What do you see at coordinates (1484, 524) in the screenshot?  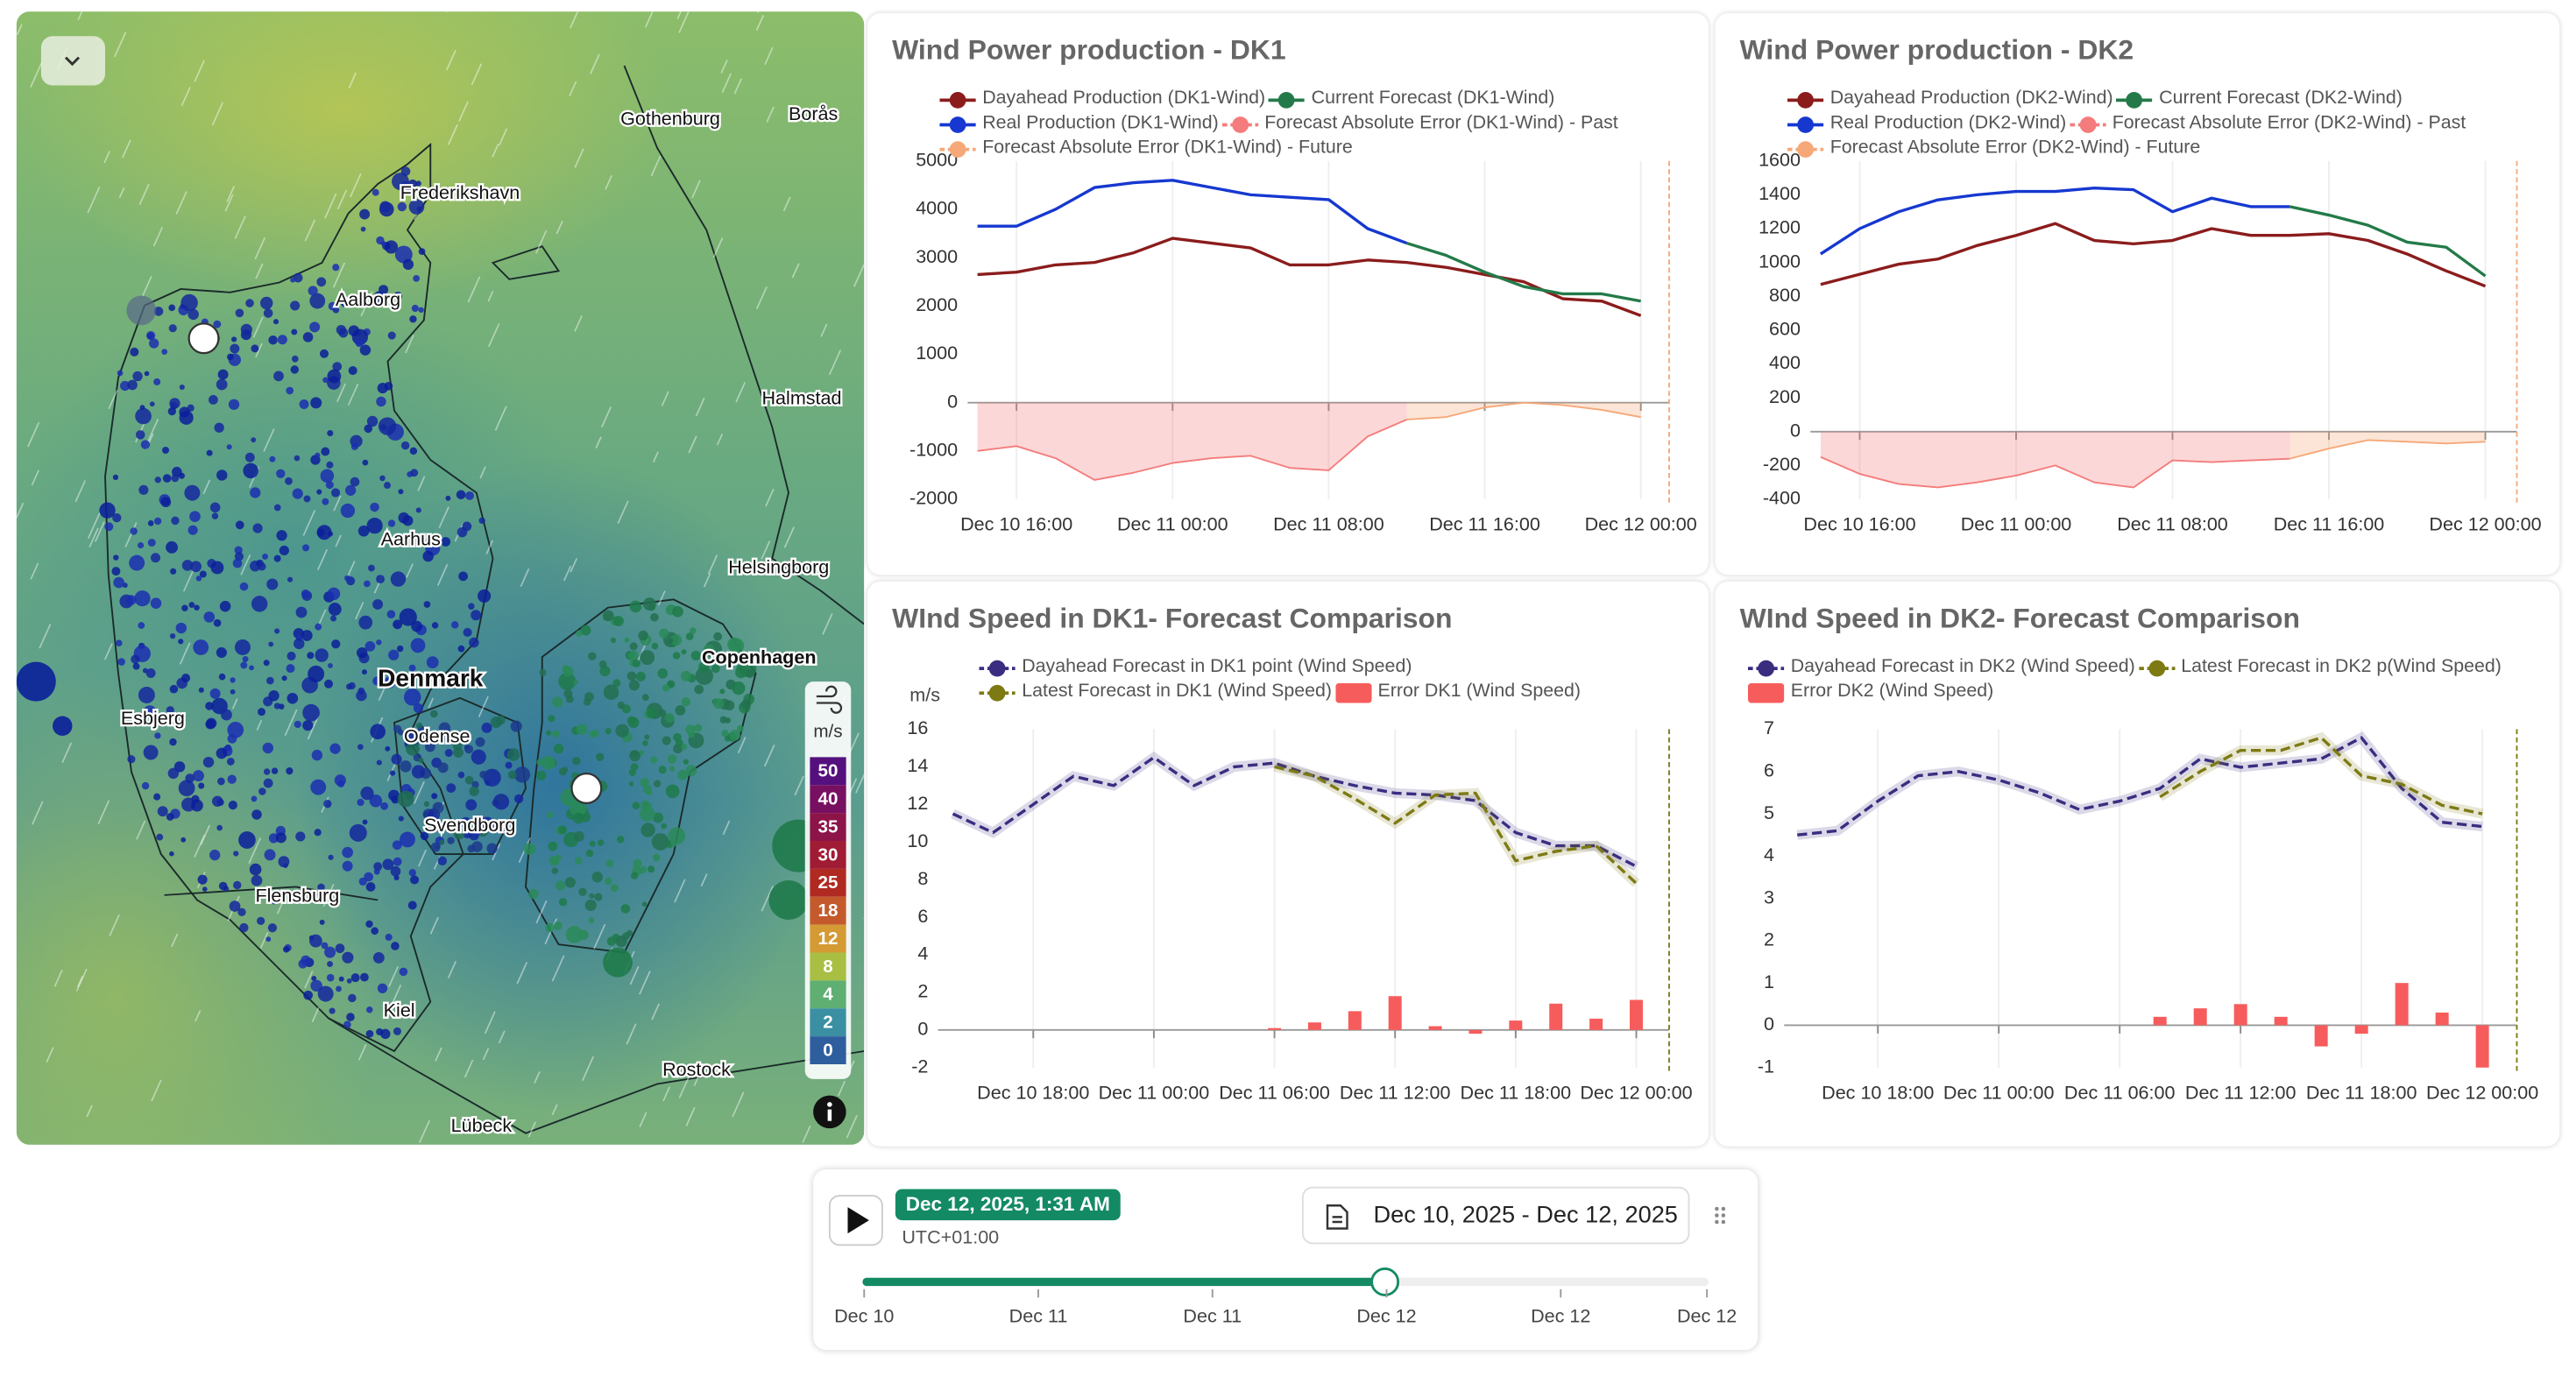 I see `x-tick-label: Dec 11 16:00` at bounding box center [1484, 524].